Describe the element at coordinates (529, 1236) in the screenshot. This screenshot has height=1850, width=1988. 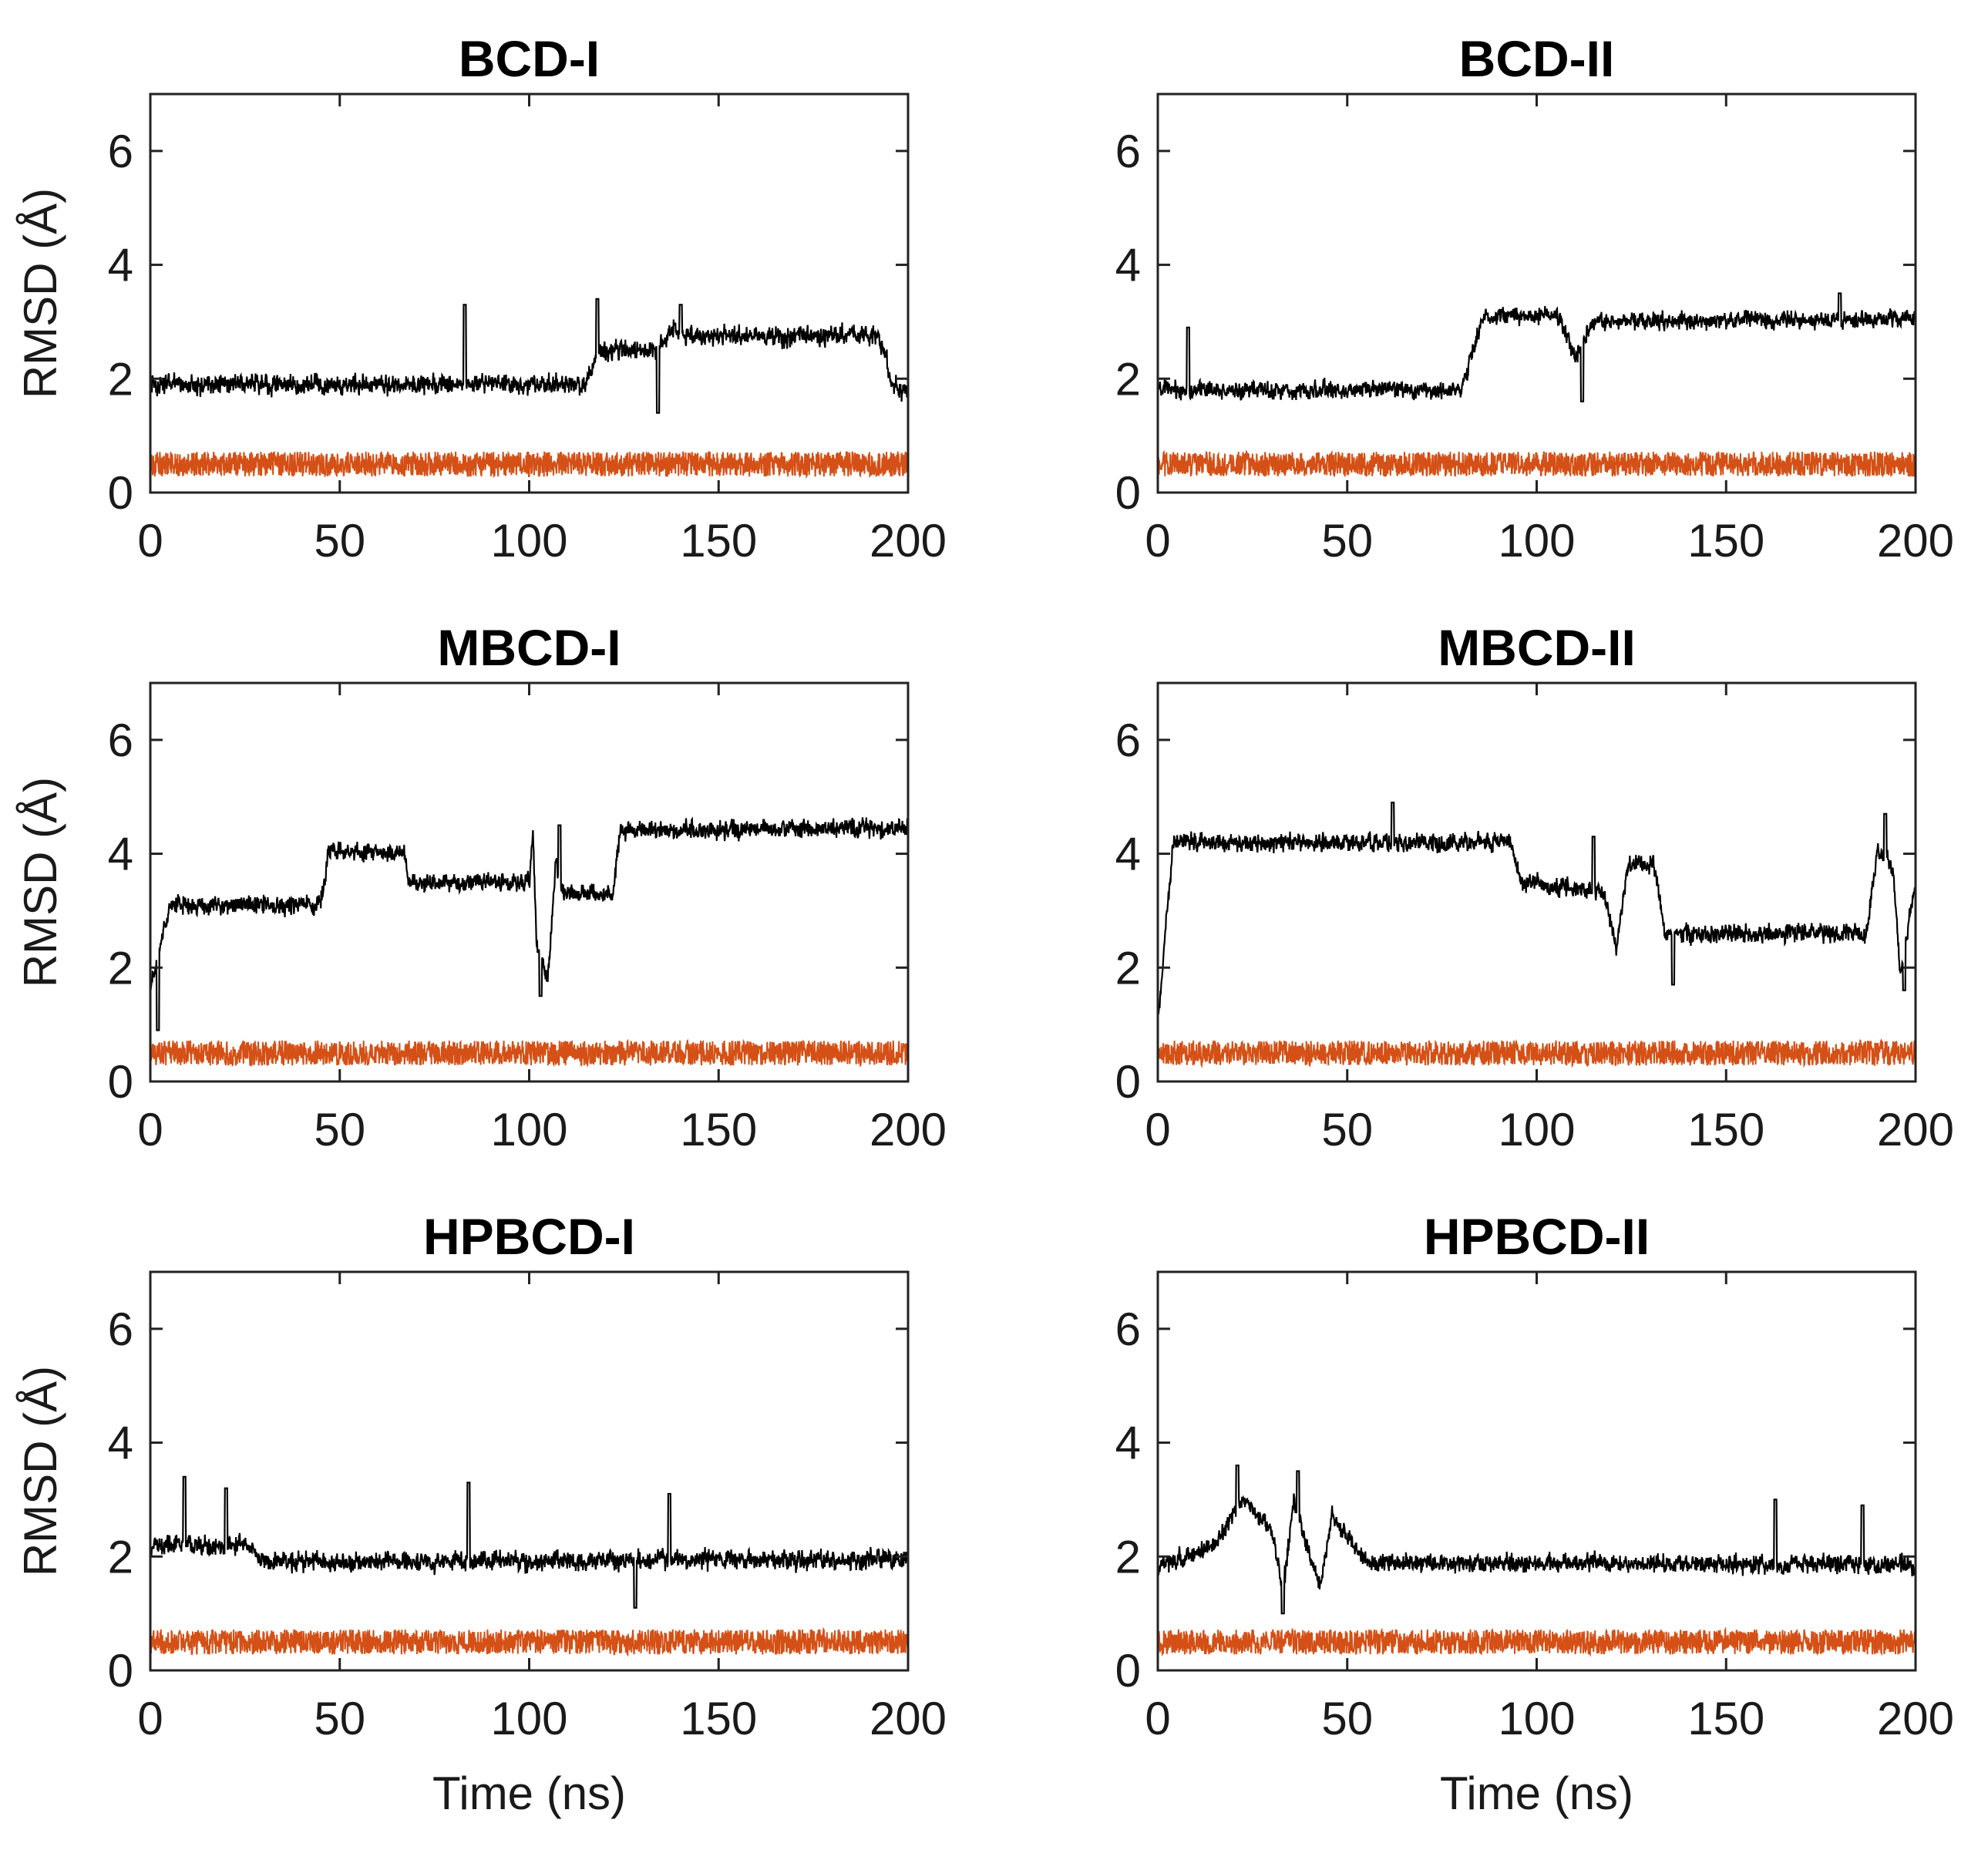
I see `panel-title: HPBCD-I` at that location.